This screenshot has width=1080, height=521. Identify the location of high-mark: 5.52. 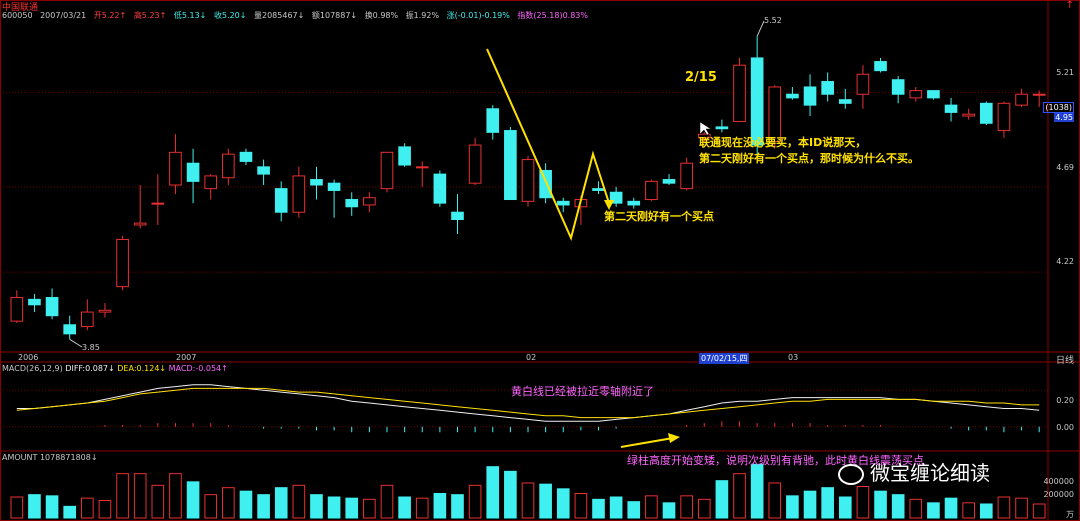
(773, 20).